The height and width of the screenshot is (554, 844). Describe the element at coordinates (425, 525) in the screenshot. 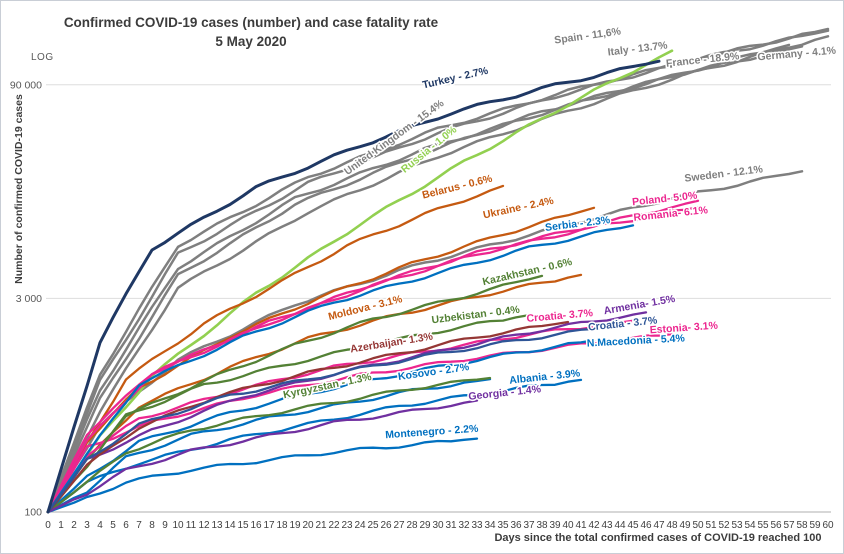

I see `x-tick-29: 29` at that location.